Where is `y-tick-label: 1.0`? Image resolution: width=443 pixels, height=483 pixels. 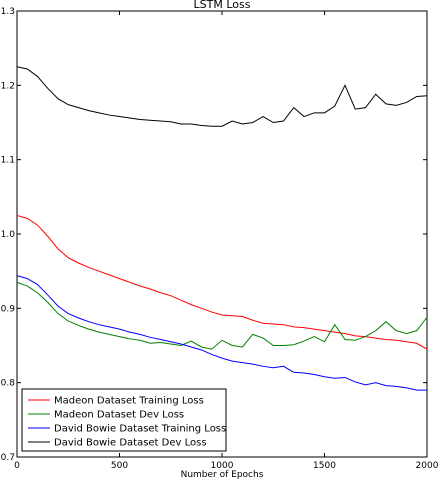 y-tick-label: 1.0 is located at coordinates (8, 235).